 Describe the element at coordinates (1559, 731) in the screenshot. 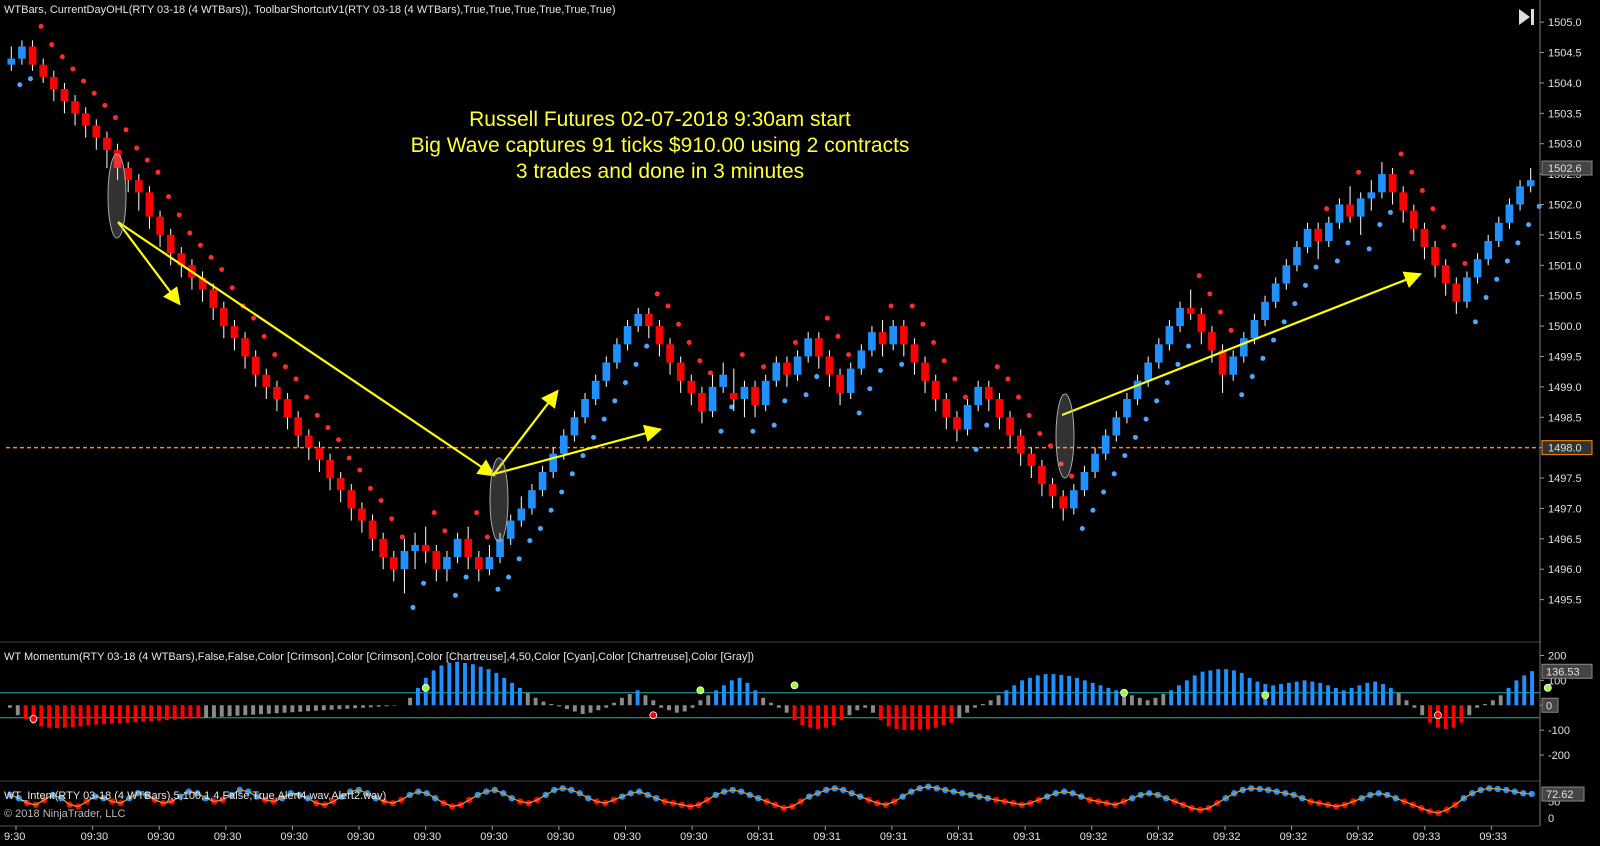

I see `momentum-tick-label: -100` at that location.